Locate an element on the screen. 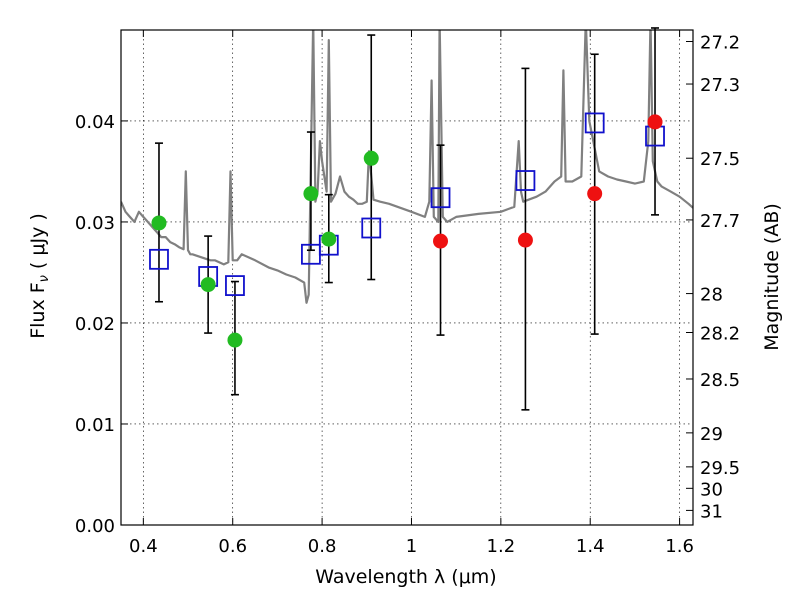  y2-tick-label: 27.7 is located at coordinates (720, 221).